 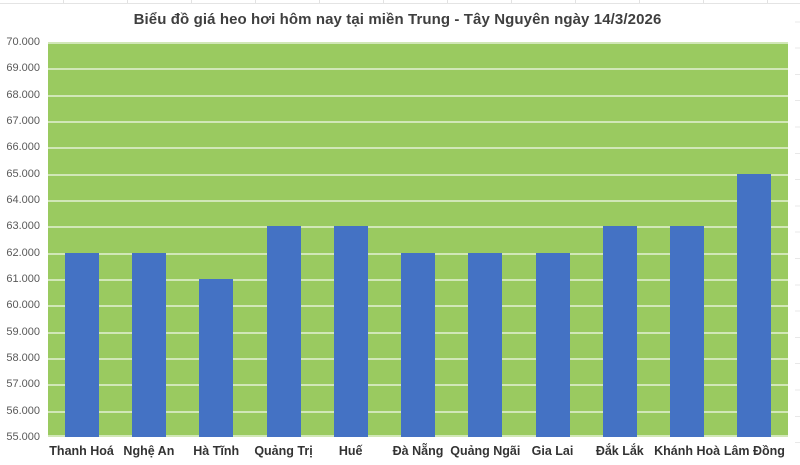 What do you see at coordinates (81, 451) in the screenshot?
I see `x-tick-label-thanh-hoá: Thanh Hoá` at bounding box center [81, 451].